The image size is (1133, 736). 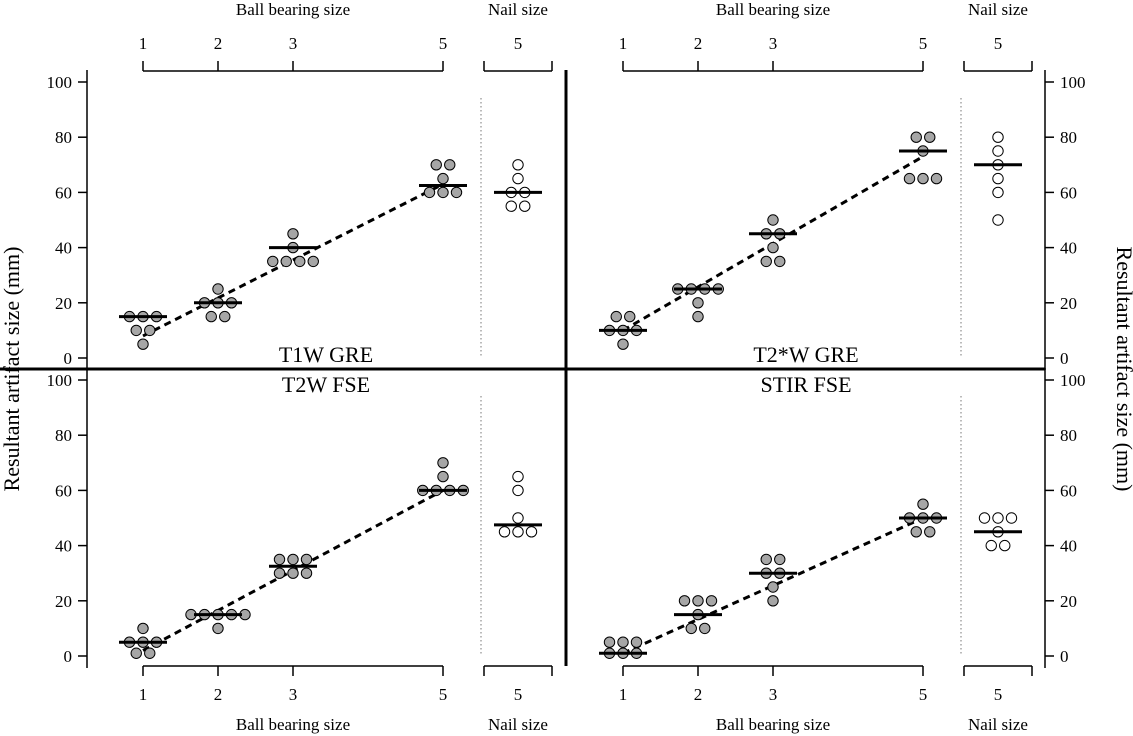 I want to click on x-tick-label-bottom: 2, so click(x=698, y=694).